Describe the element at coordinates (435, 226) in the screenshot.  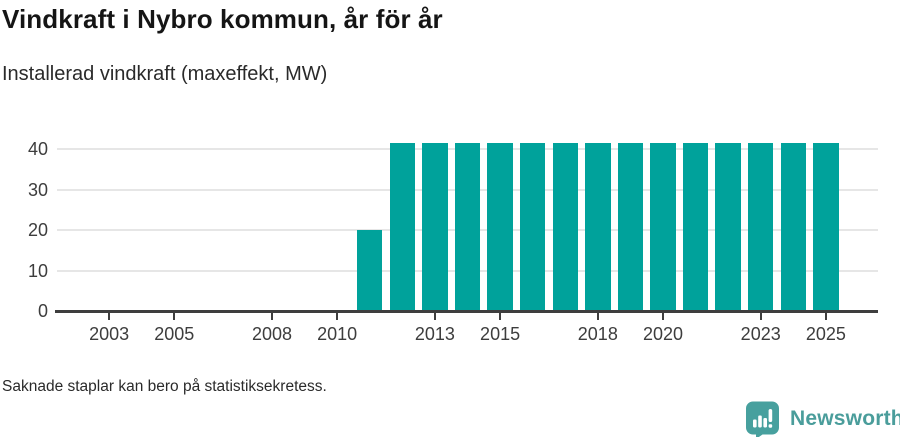
I see `bar-2013` at that location.